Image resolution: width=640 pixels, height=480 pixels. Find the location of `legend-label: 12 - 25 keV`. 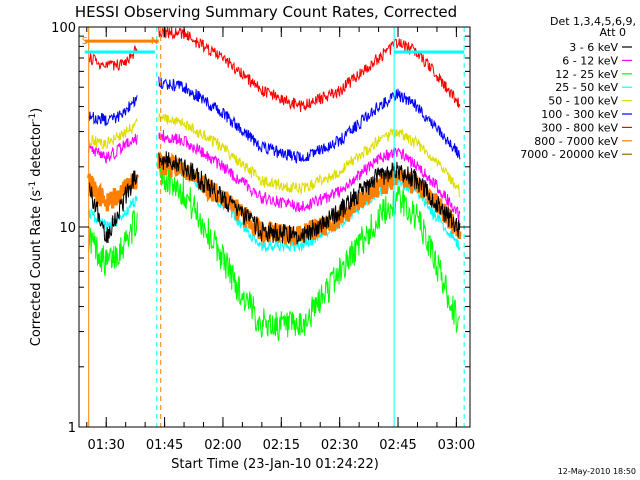

legend-label: 12 - 25 keV is located at coordinates (586, 74).